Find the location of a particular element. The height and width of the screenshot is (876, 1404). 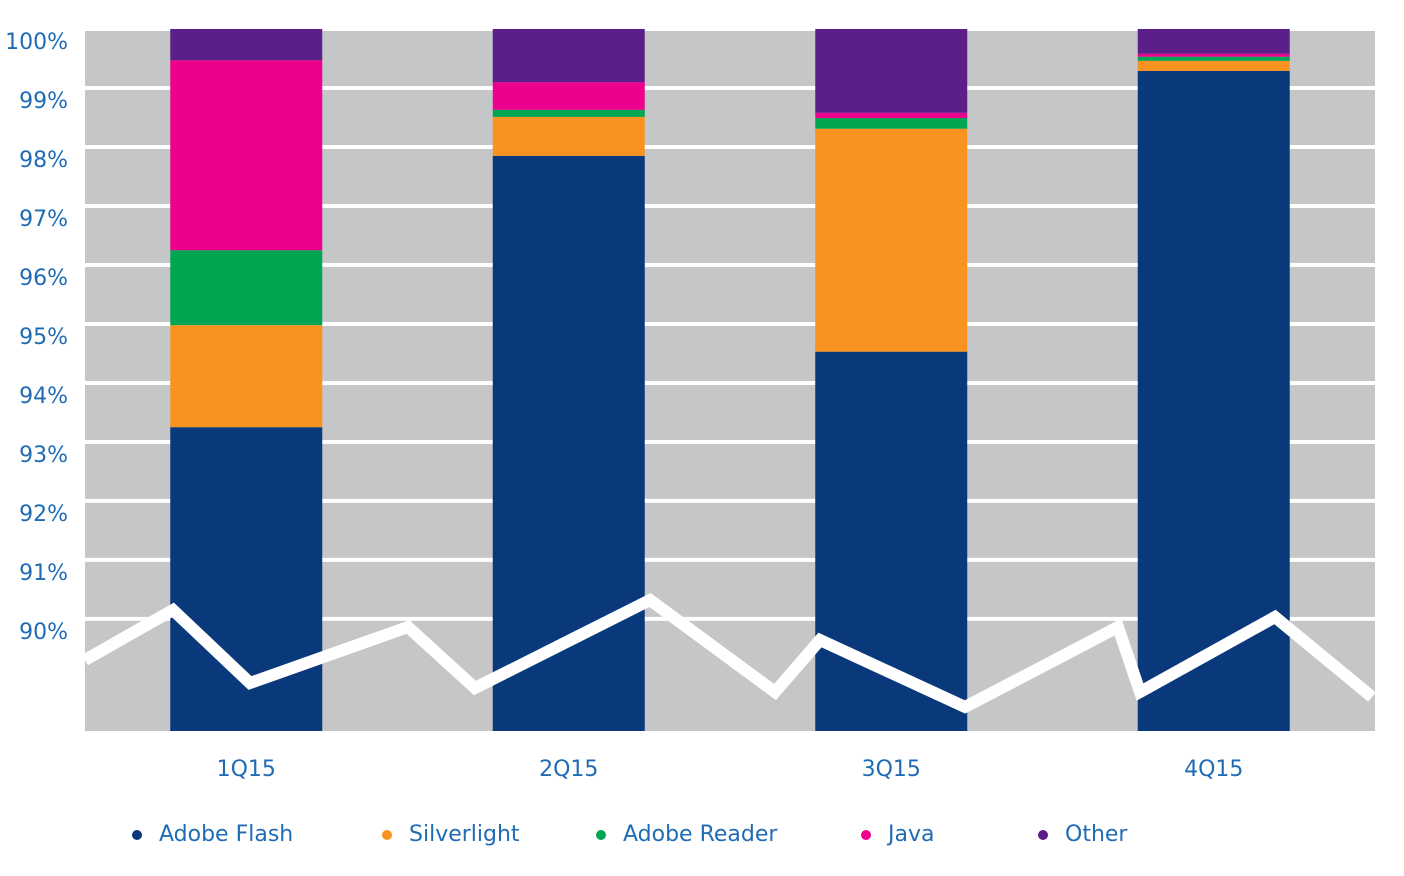

y-tick-label: 98% is located at coordinates (43, 160).